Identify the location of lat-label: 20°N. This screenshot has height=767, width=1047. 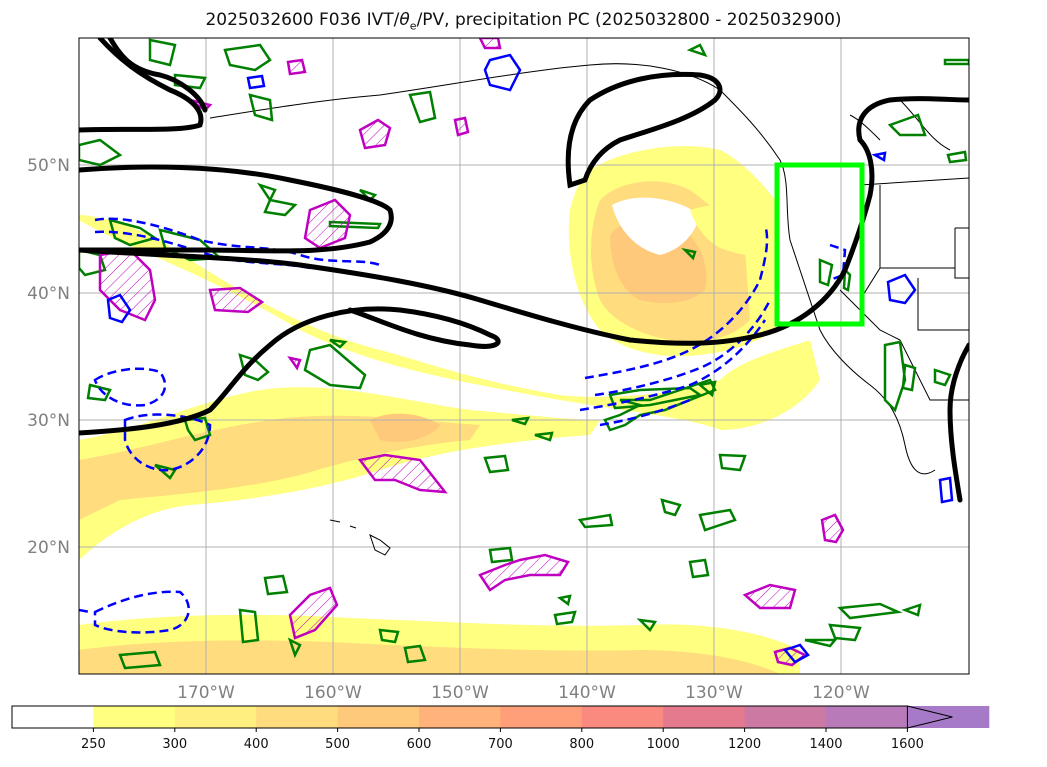
(48, 548).